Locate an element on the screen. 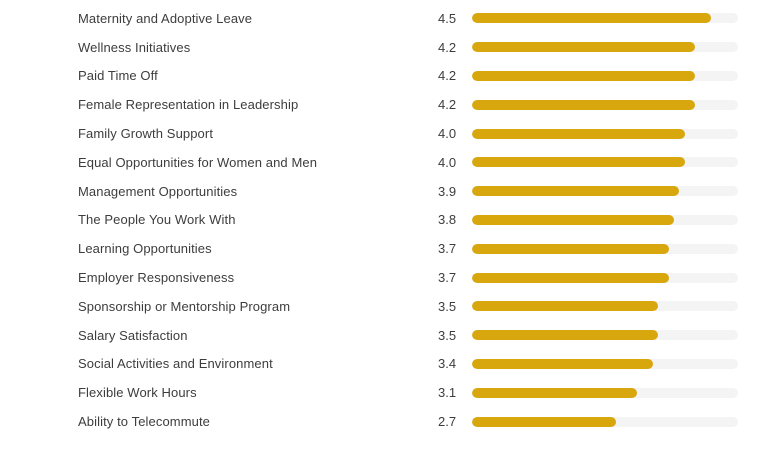 The height and width of the screenshot is (451, 780). rating-row: Maternity and Adoptive Leave 4.5 is located at coordinates (408, 18).